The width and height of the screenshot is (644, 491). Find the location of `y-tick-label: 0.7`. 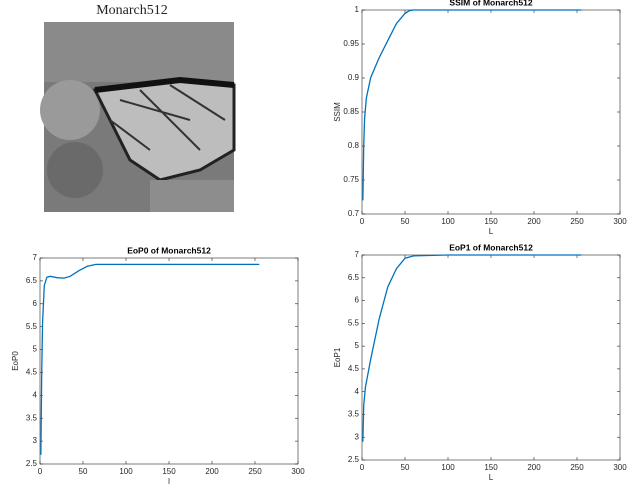

y-tick-label: 0.7 is located at coordinates (354, 213).